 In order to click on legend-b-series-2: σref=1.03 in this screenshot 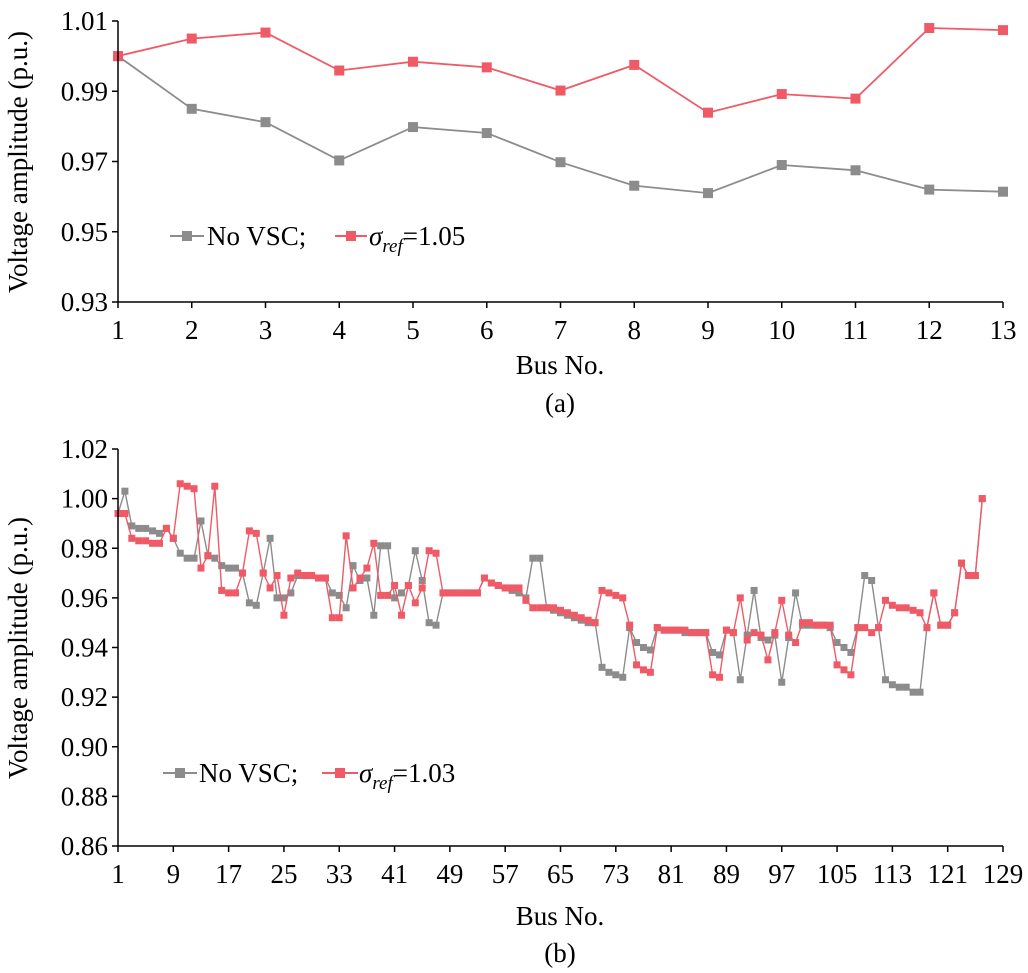, I will do `click(407, 776)`.